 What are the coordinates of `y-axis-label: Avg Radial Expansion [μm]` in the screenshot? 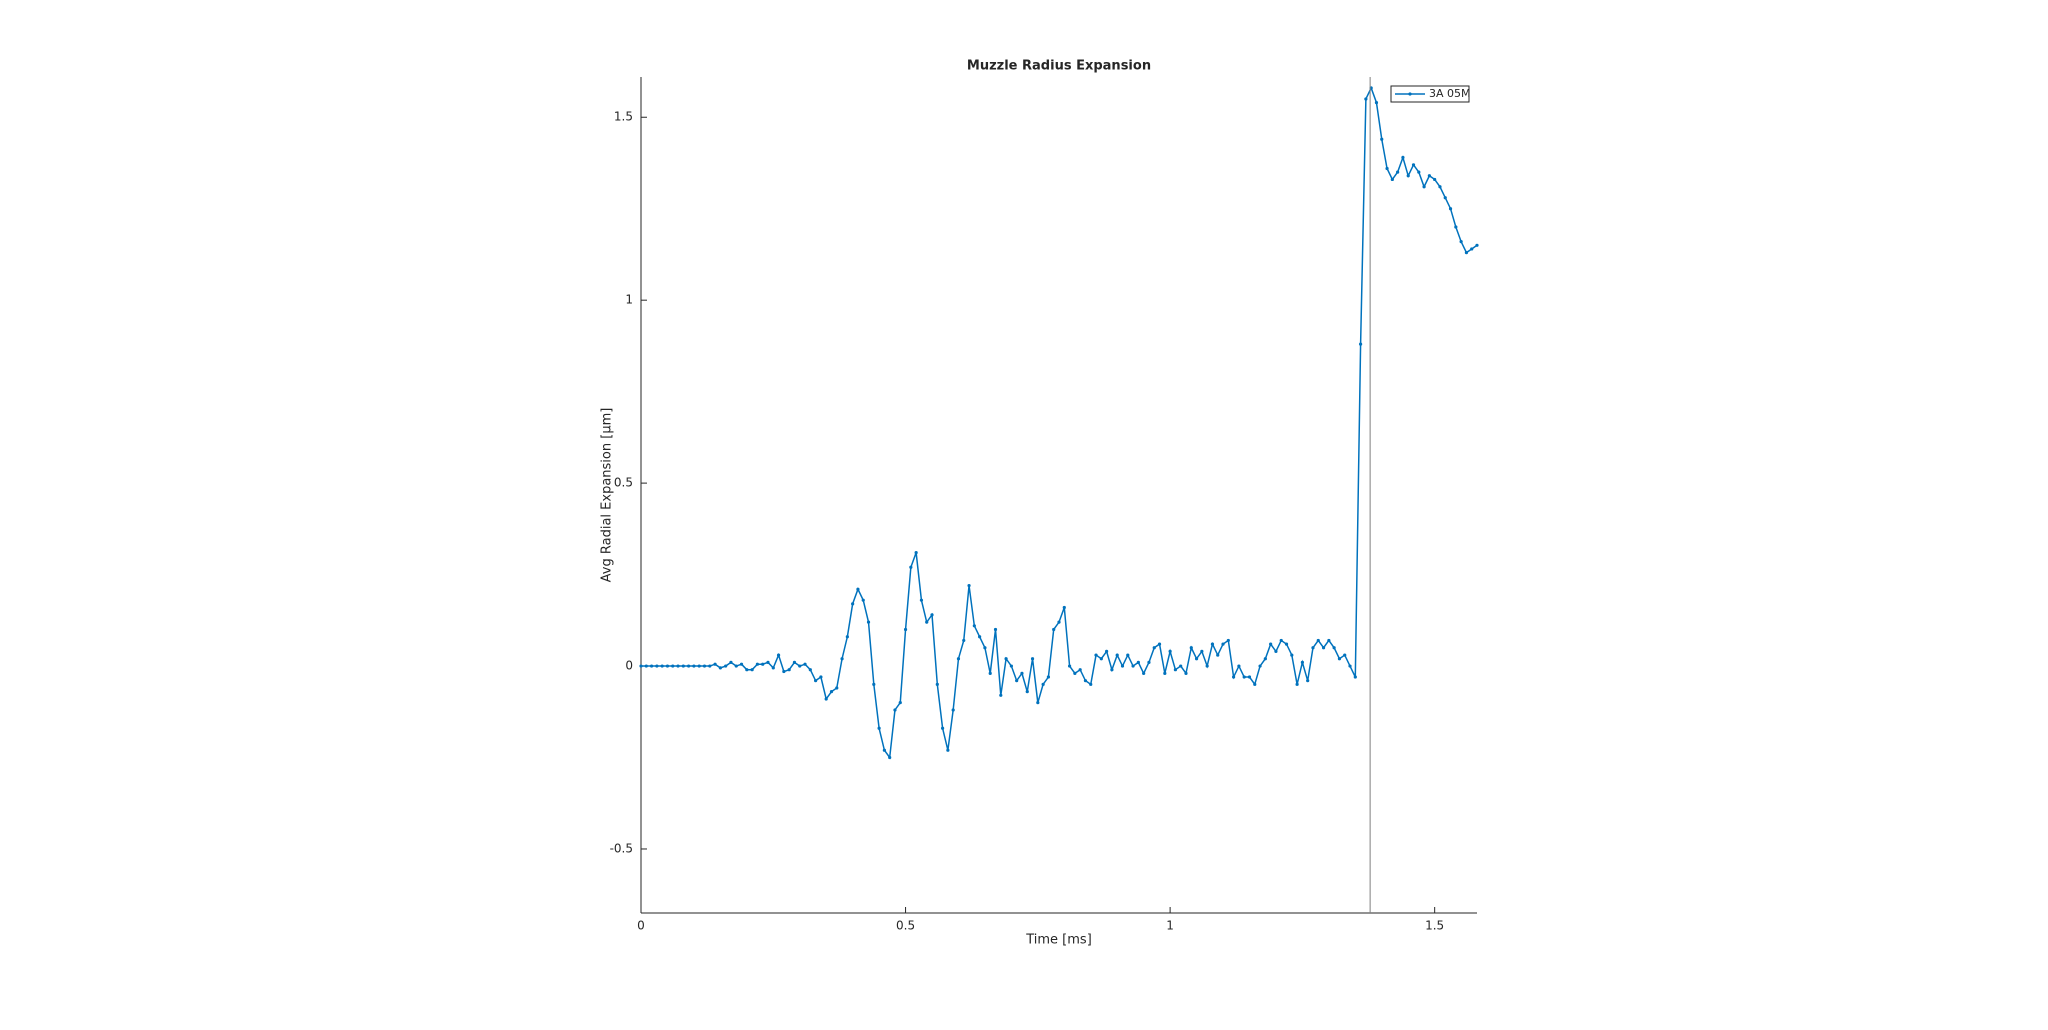 It's located at (607, 495).